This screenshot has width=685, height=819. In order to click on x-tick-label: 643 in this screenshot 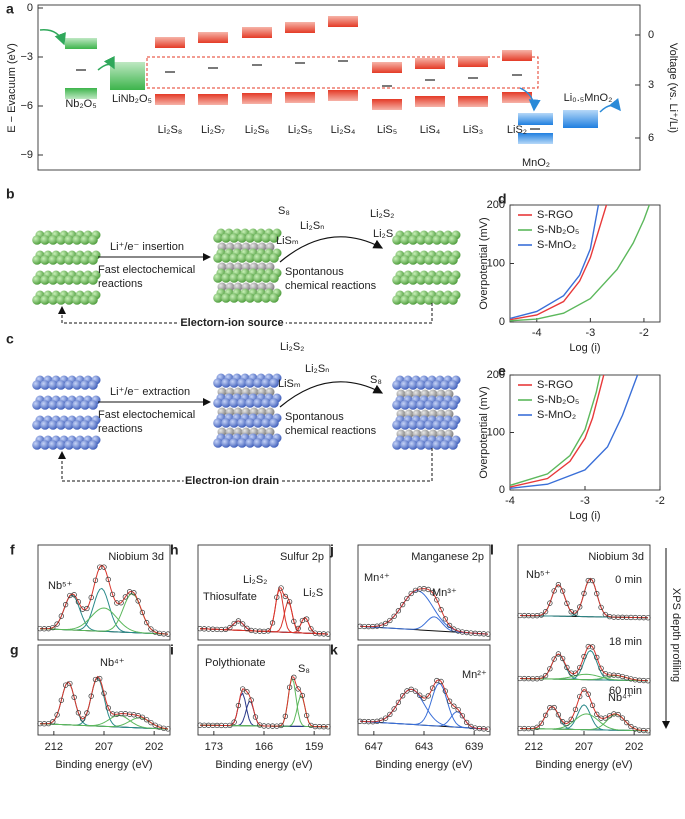, I will do `click(424, 747)`.